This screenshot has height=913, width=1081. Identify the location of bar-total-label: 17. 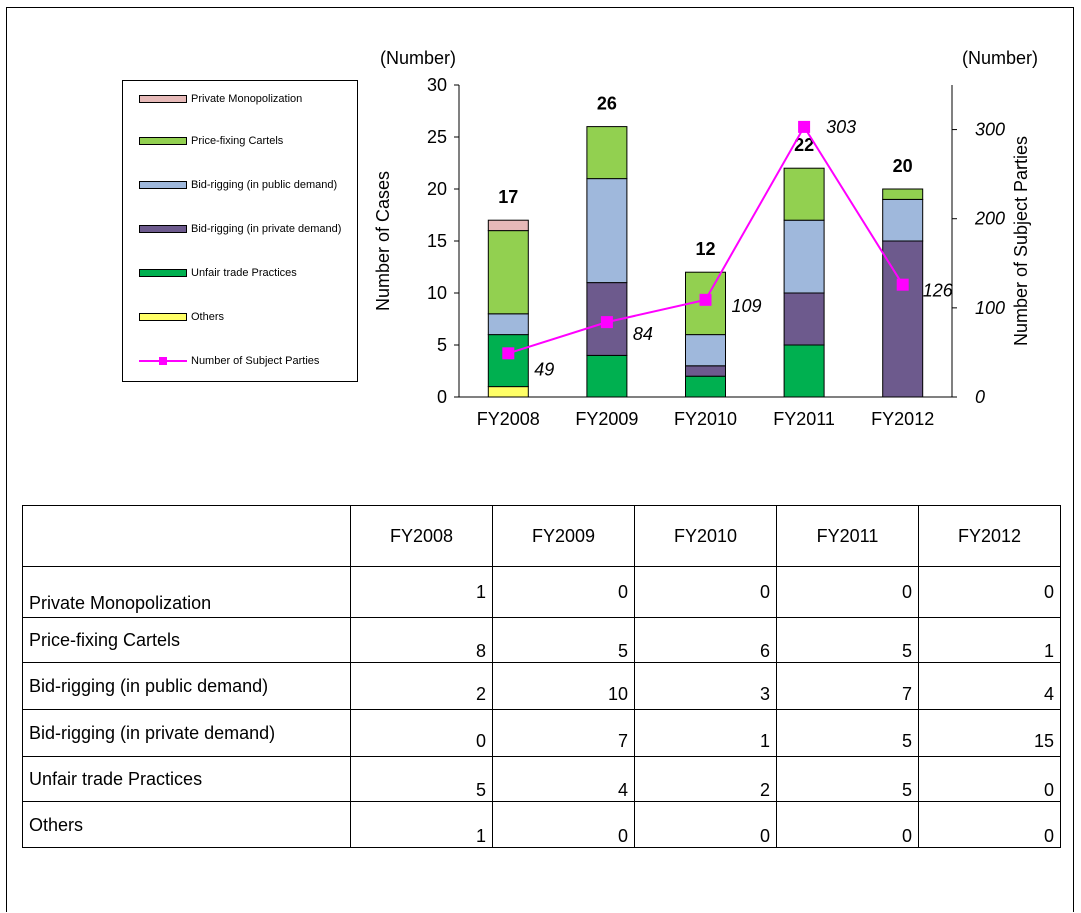
(508, 197).